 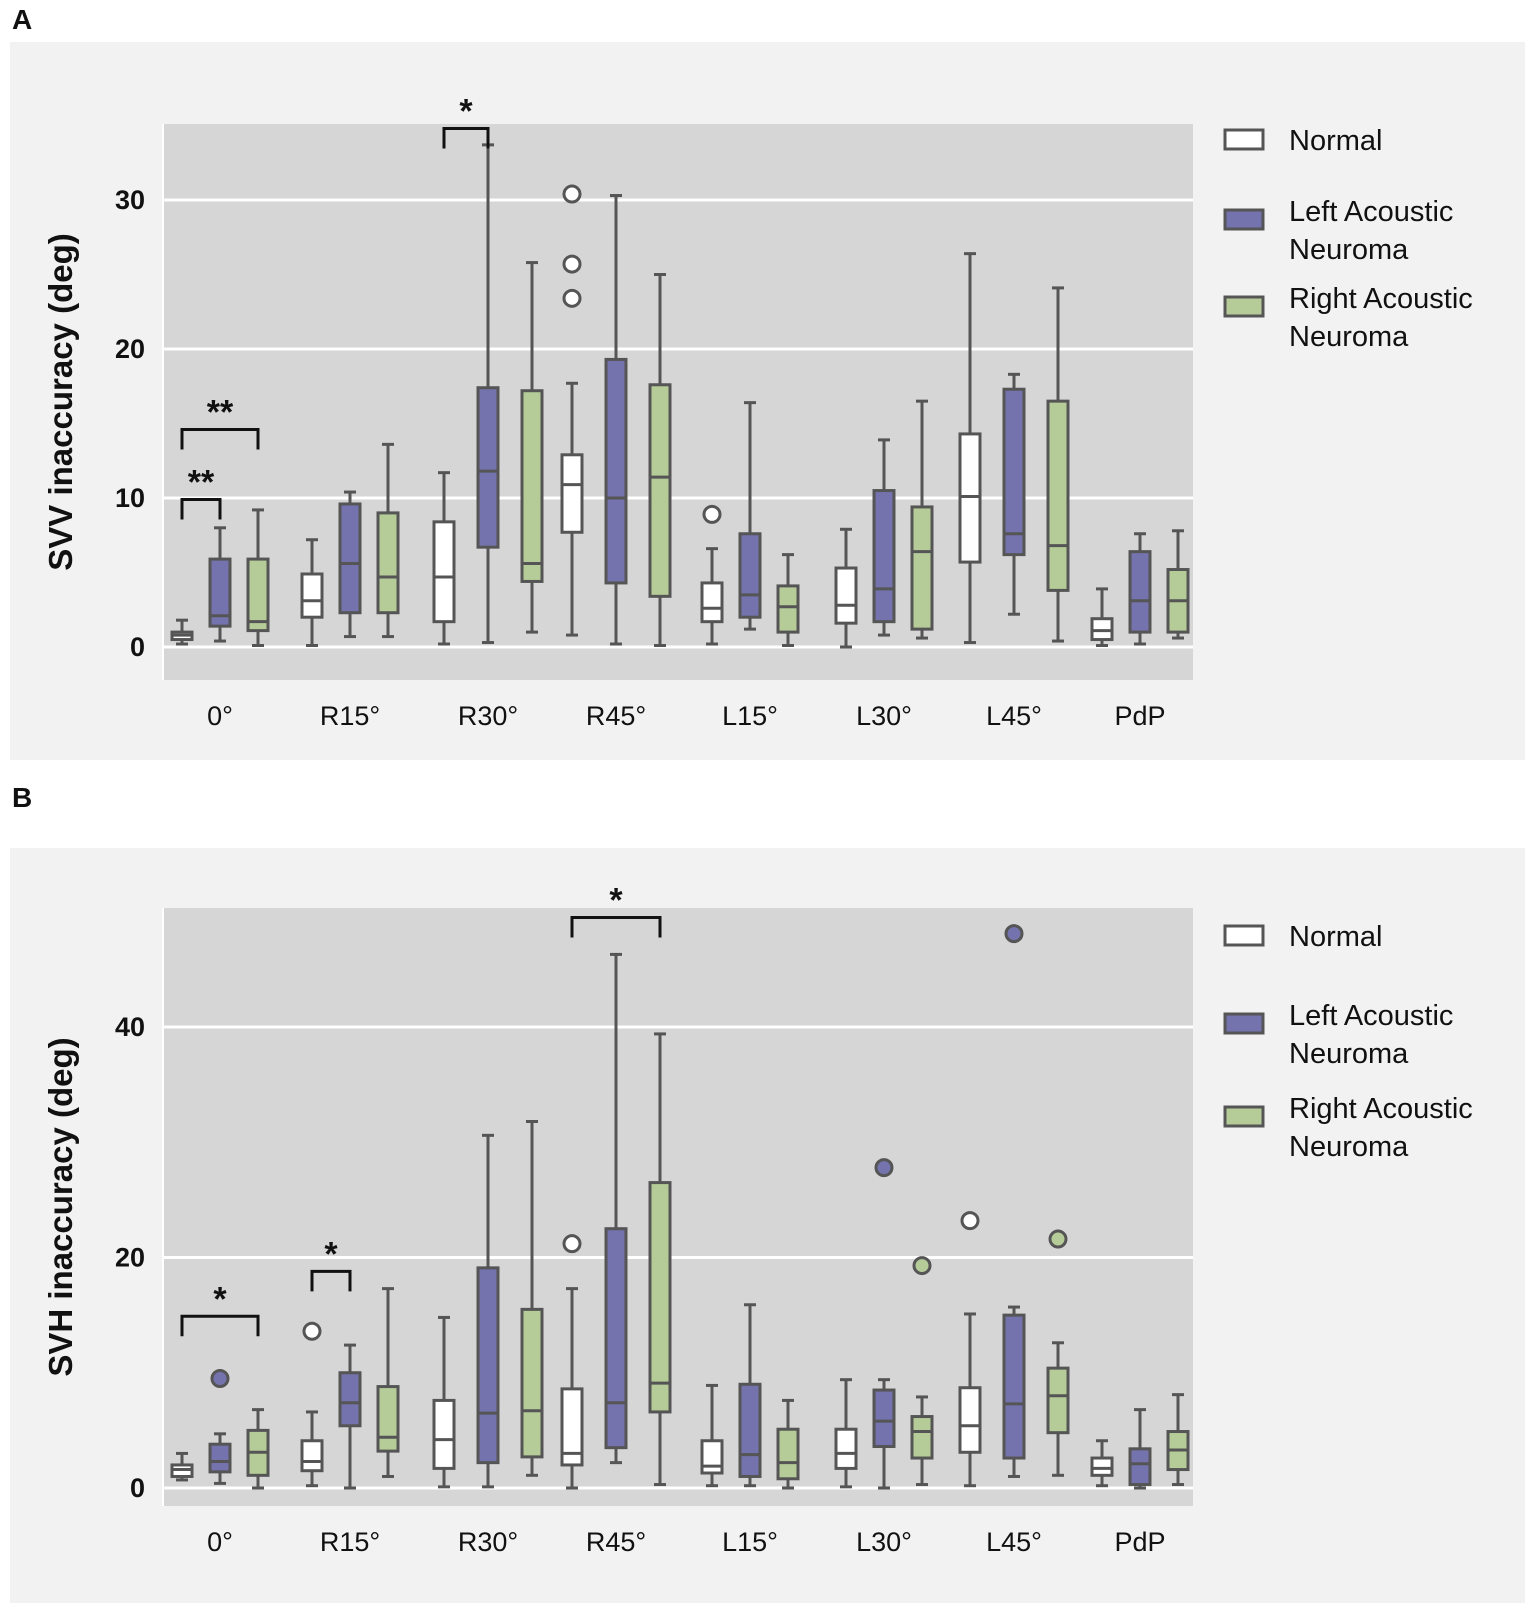 What do you see at coordinates (350, 716) in the screenshot?
I see `x-tick-label: R15°` at bounding box center [350, 716].